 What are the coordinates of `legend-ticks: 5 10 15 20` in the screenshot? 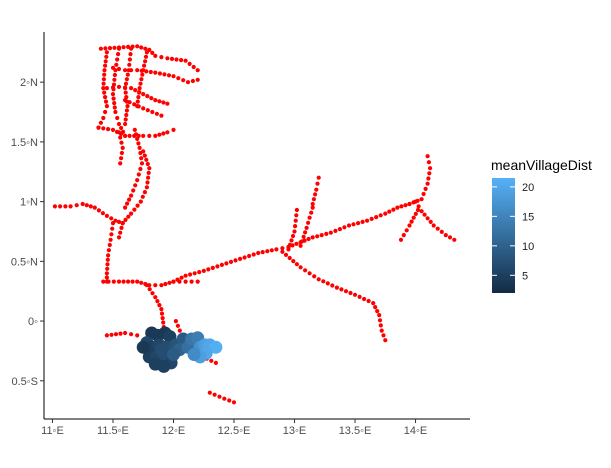 It's located at (513, 232).